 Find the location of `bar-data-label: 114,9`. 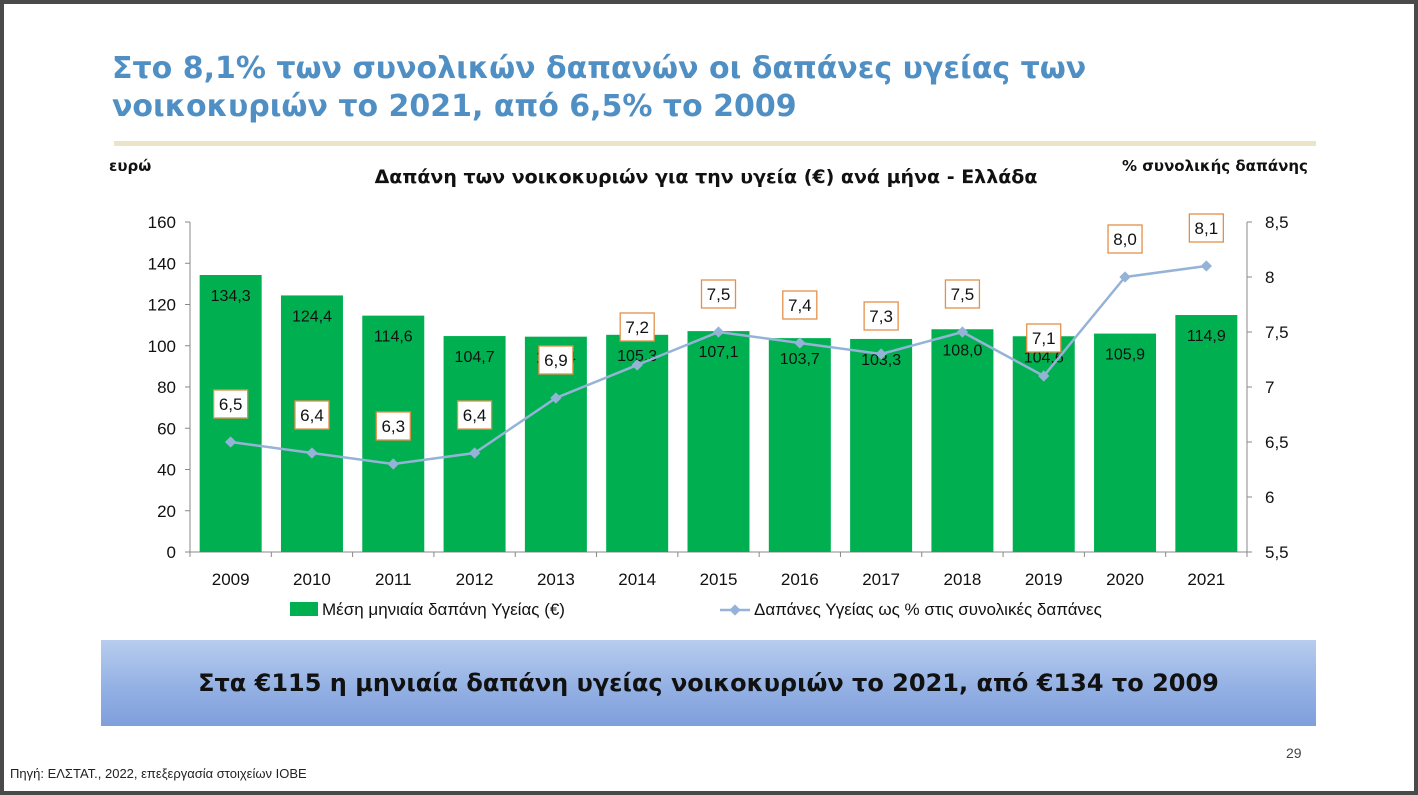

bar-data-label: 114,9 is located at coordinates (1206, 336).